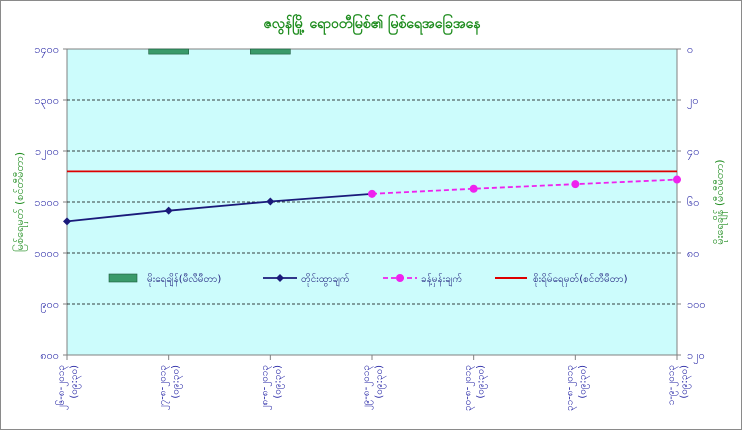  I want to click on legend-marker-forecast, so click(400, 278).